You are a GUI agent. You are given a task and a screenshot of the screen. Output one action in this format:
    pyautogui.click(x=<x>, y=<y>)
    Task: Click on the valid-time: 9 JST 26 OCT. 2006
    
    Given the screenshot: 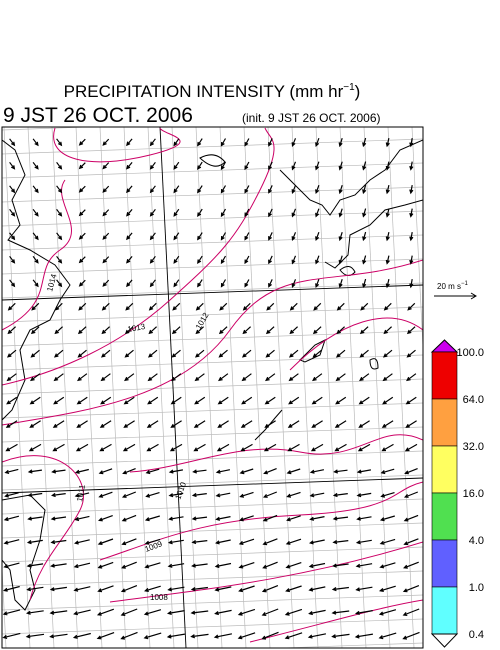 What is the action you would take?
    pyautogui.click(x=98, y=115)
    